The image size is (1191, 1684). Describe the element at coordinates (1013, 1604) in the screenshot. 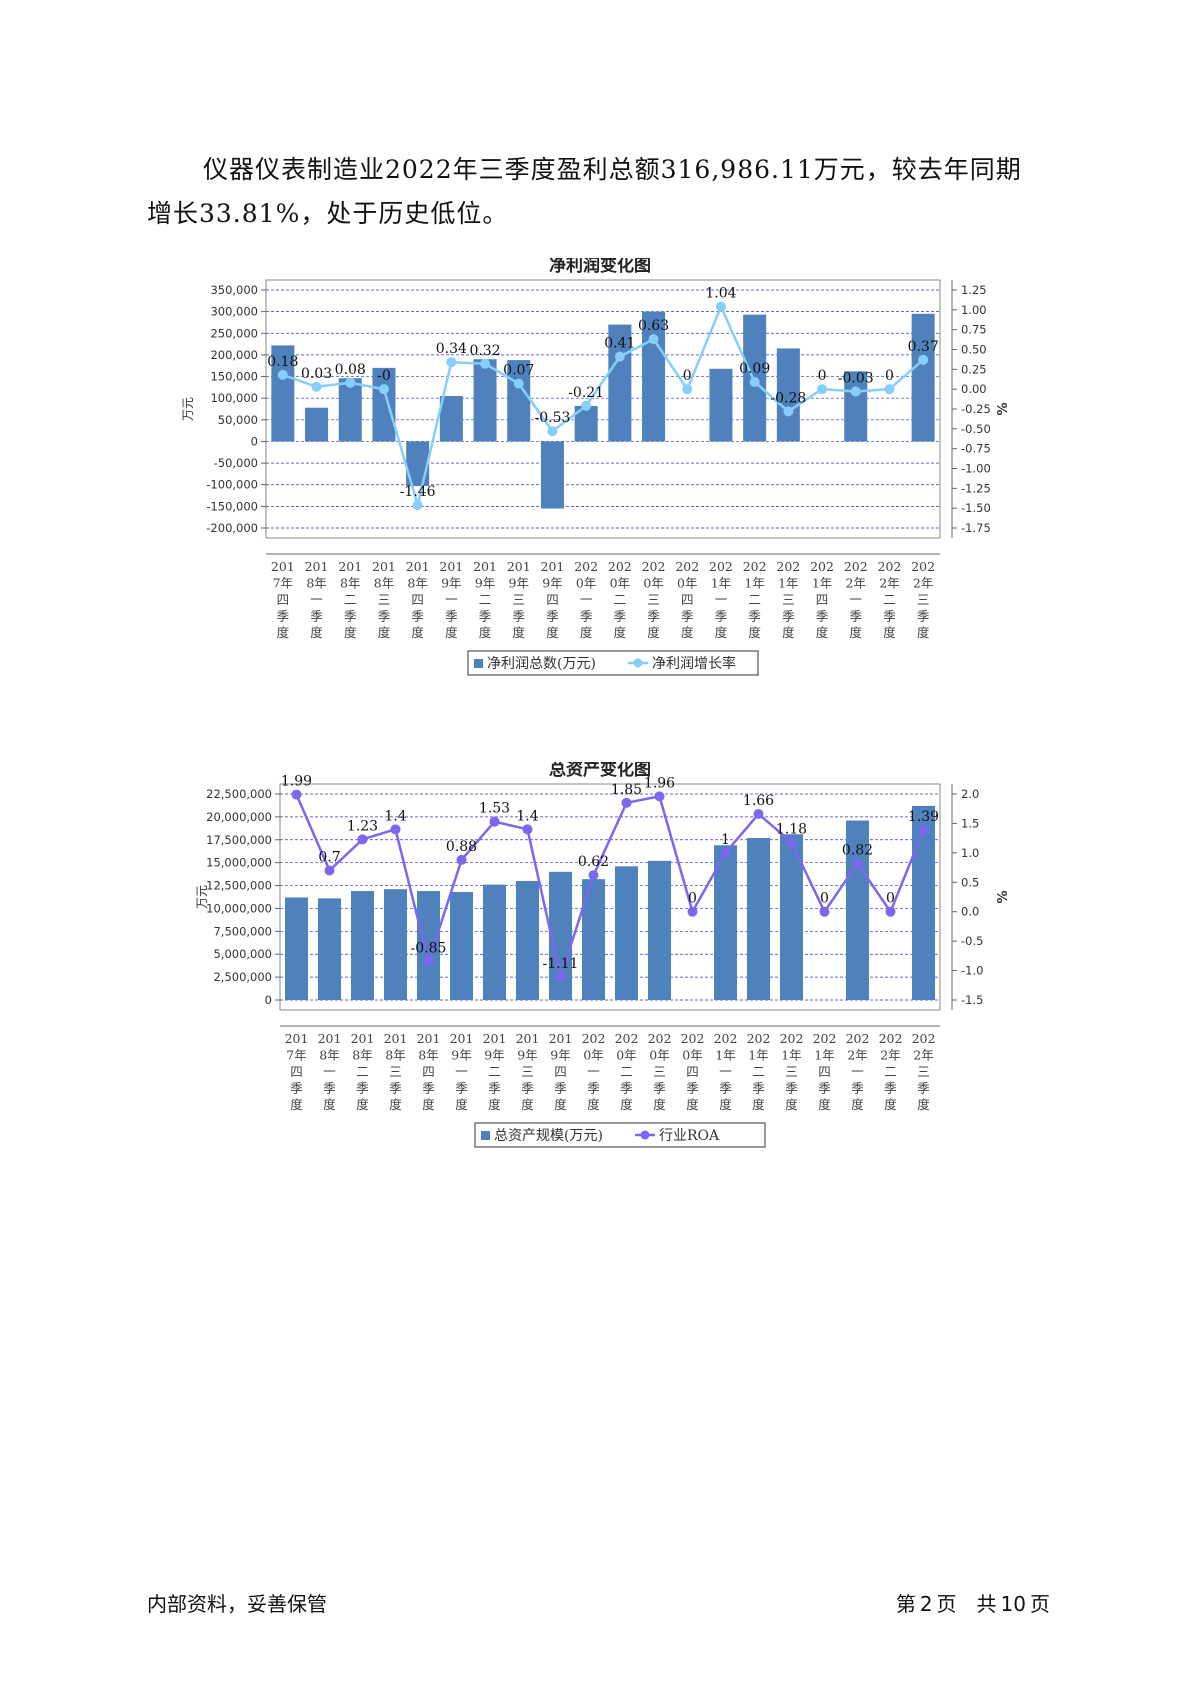

I see `page-total: 10` at that location.